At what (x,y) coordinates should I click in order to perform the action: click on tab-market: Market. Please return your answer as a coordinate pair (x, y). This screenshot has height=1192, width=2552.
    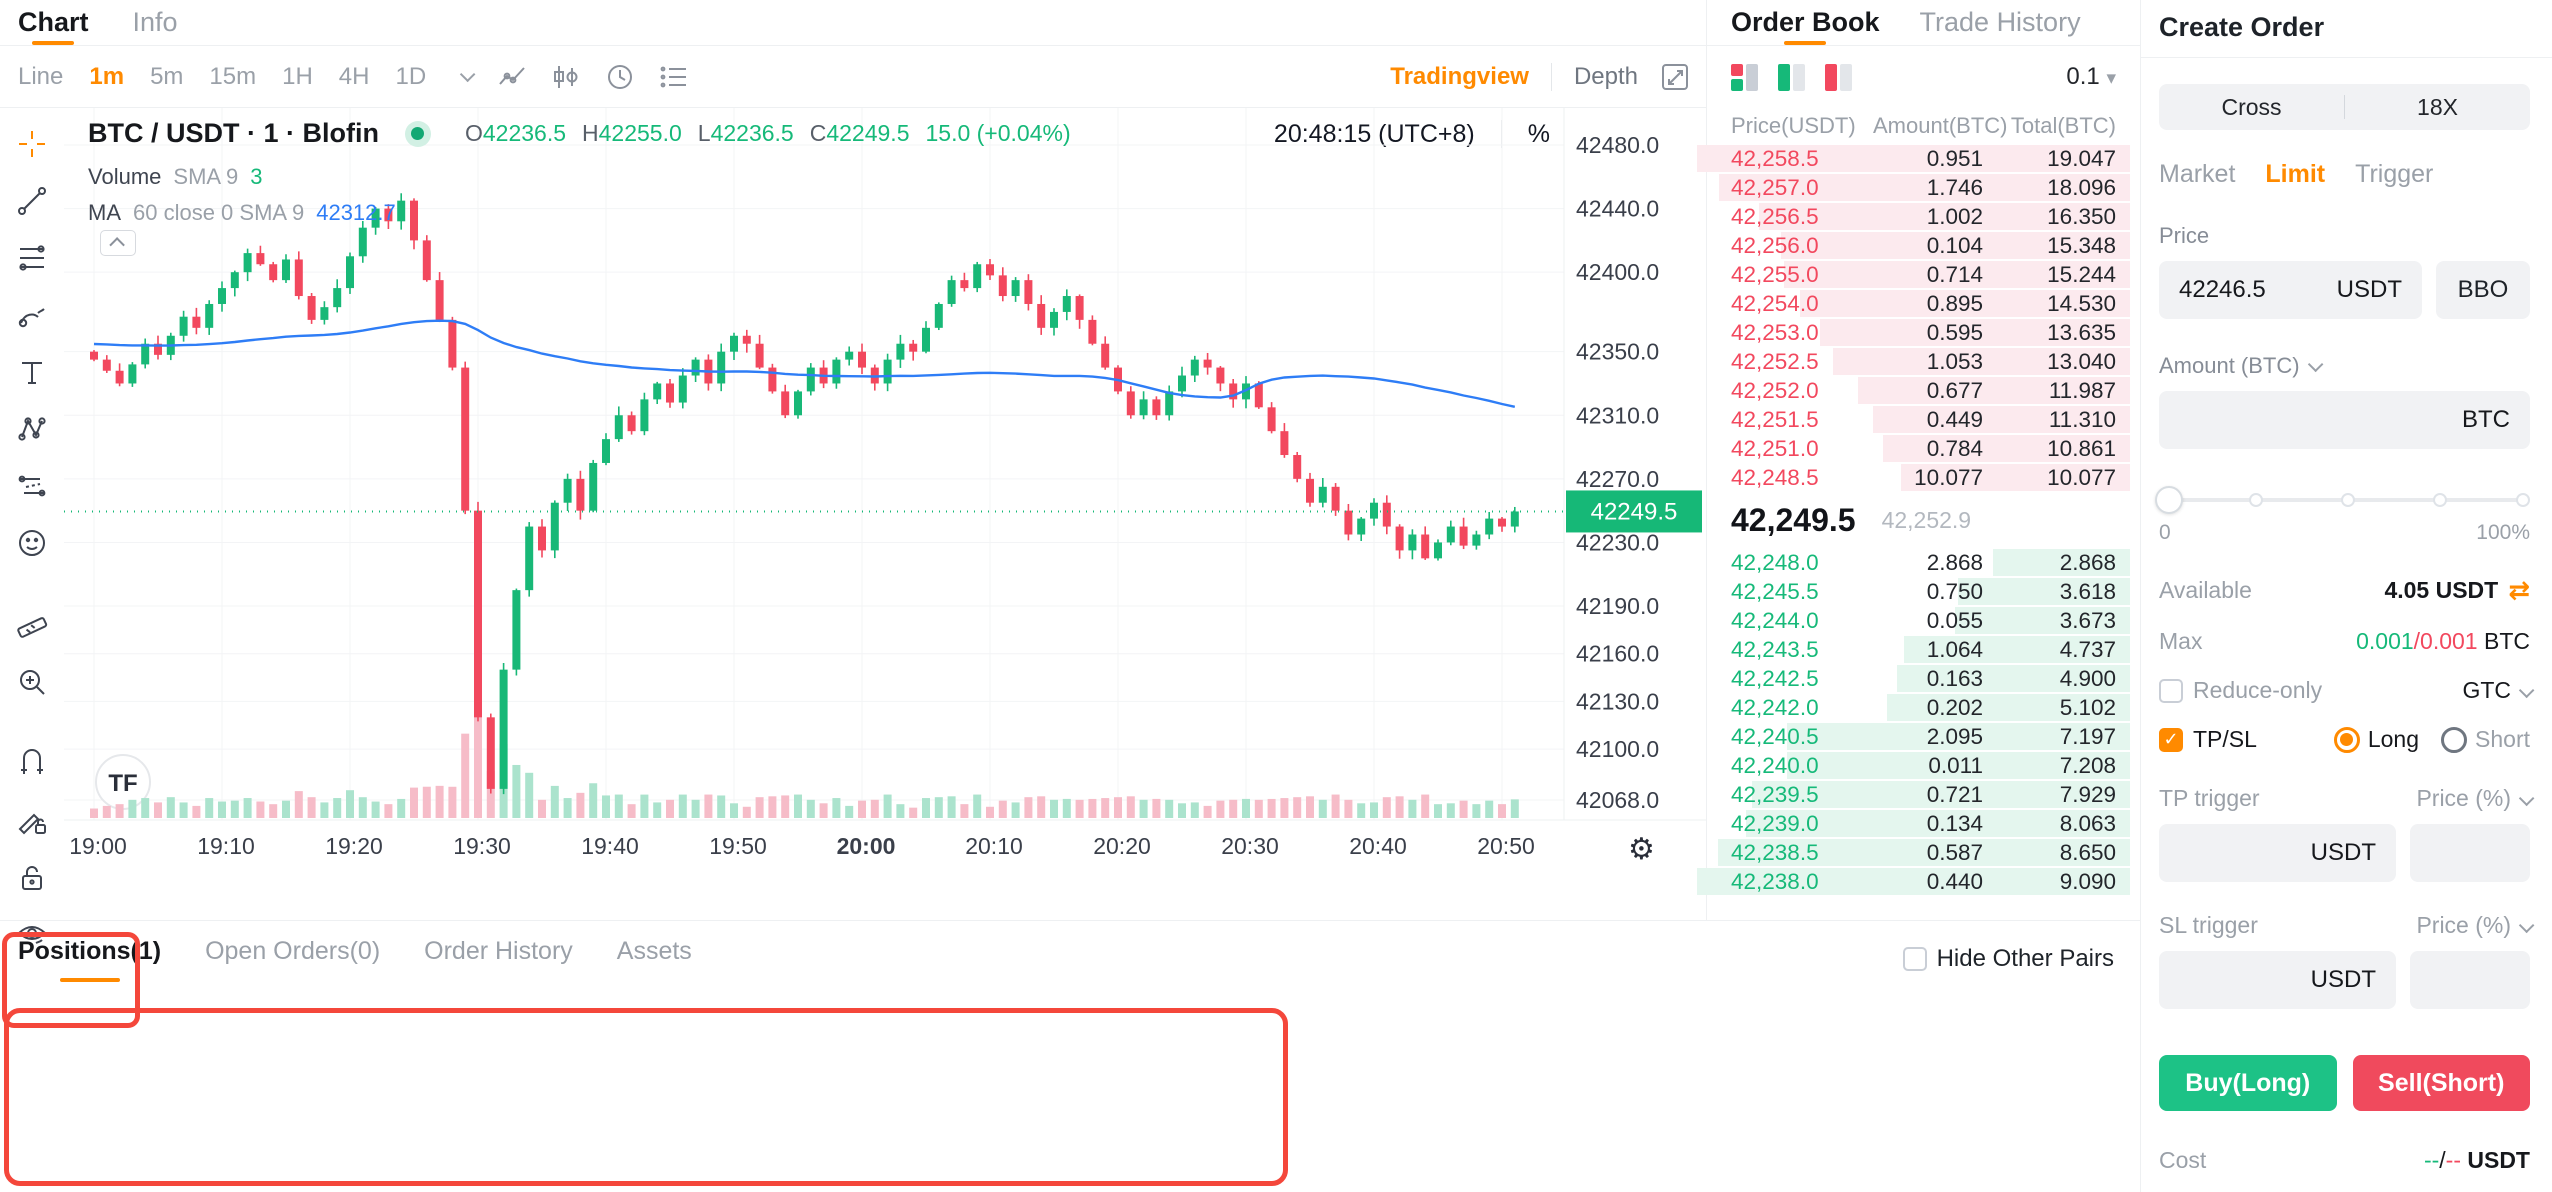
    Looking at the image, I should click on (2197, 174).